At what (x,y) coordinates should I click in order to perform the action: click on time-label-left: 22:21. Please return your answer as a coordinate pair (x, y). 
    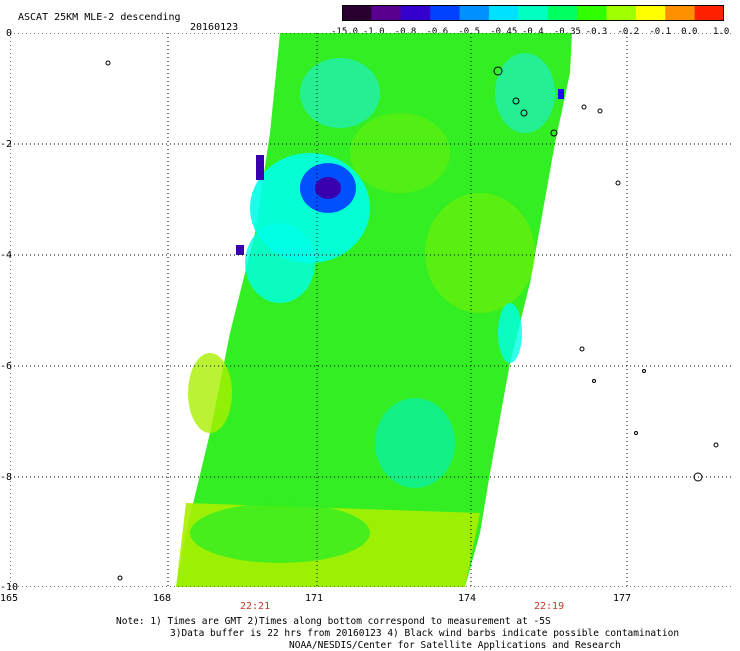
    Looking at the image, I should click on (255, 606).